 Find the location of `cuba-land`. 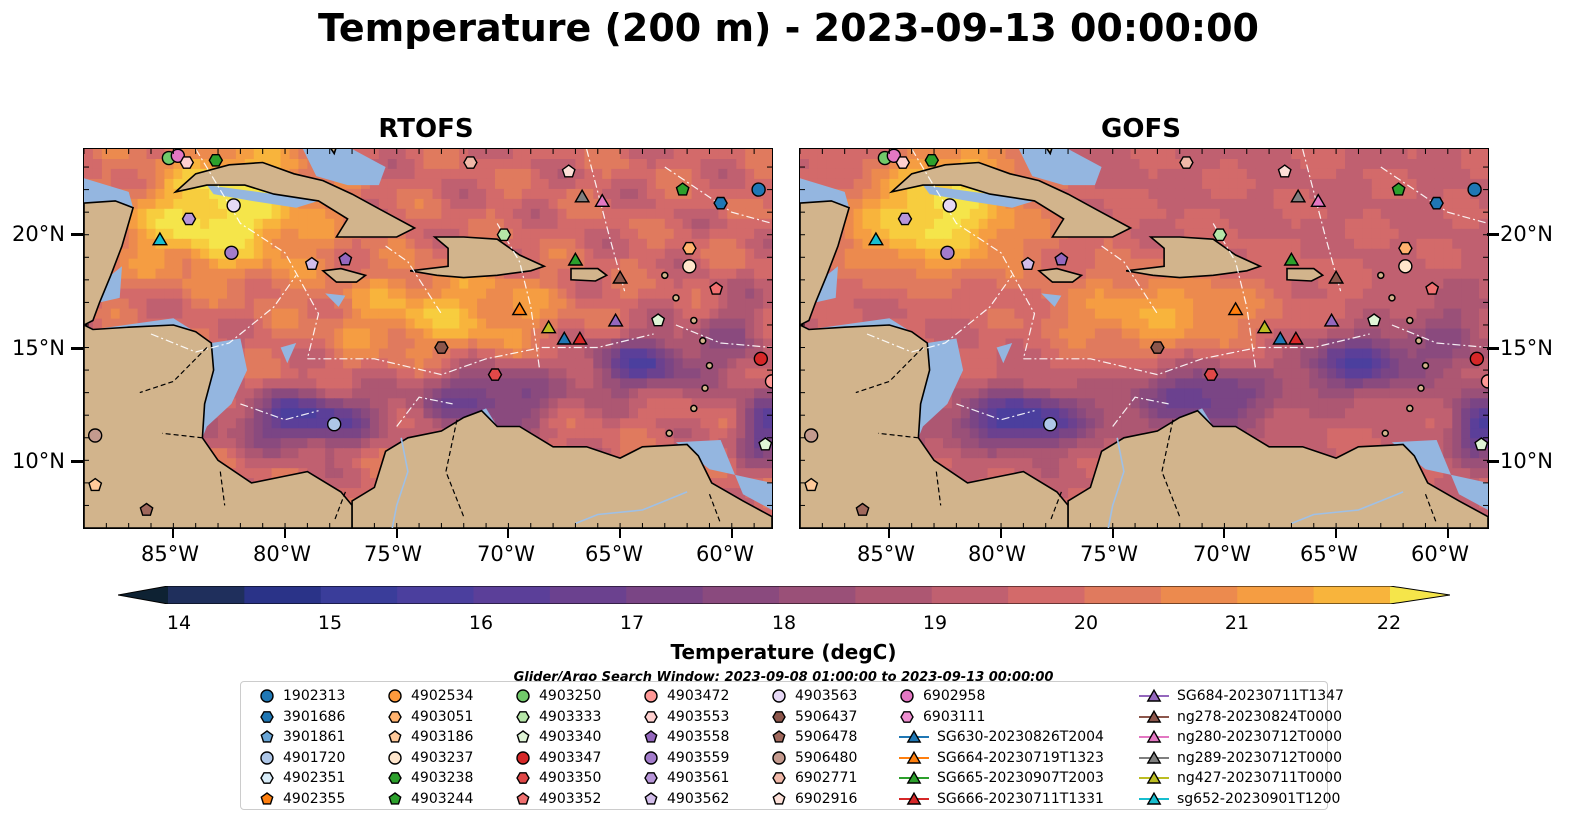

cuba-land is located at coordinates (294, 199).